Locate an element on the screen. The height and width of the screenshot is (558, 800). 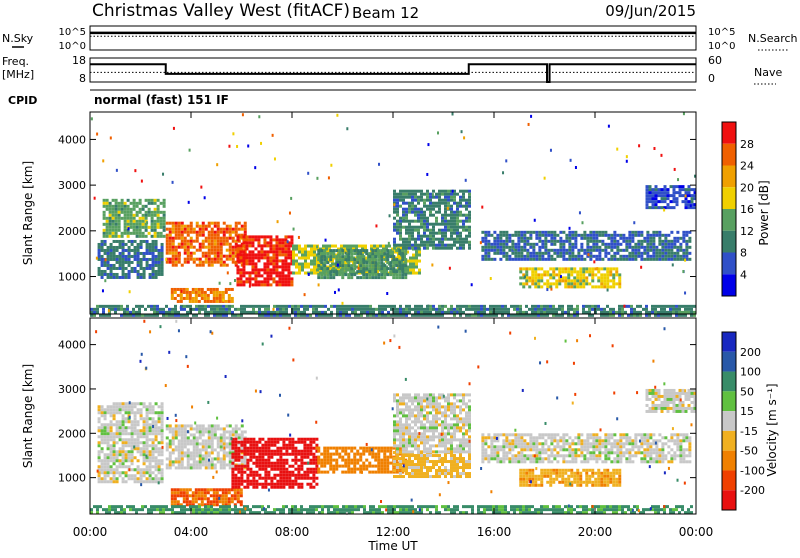
power-colorbar-label: Power [dB] is located at coordinates (764, 212).